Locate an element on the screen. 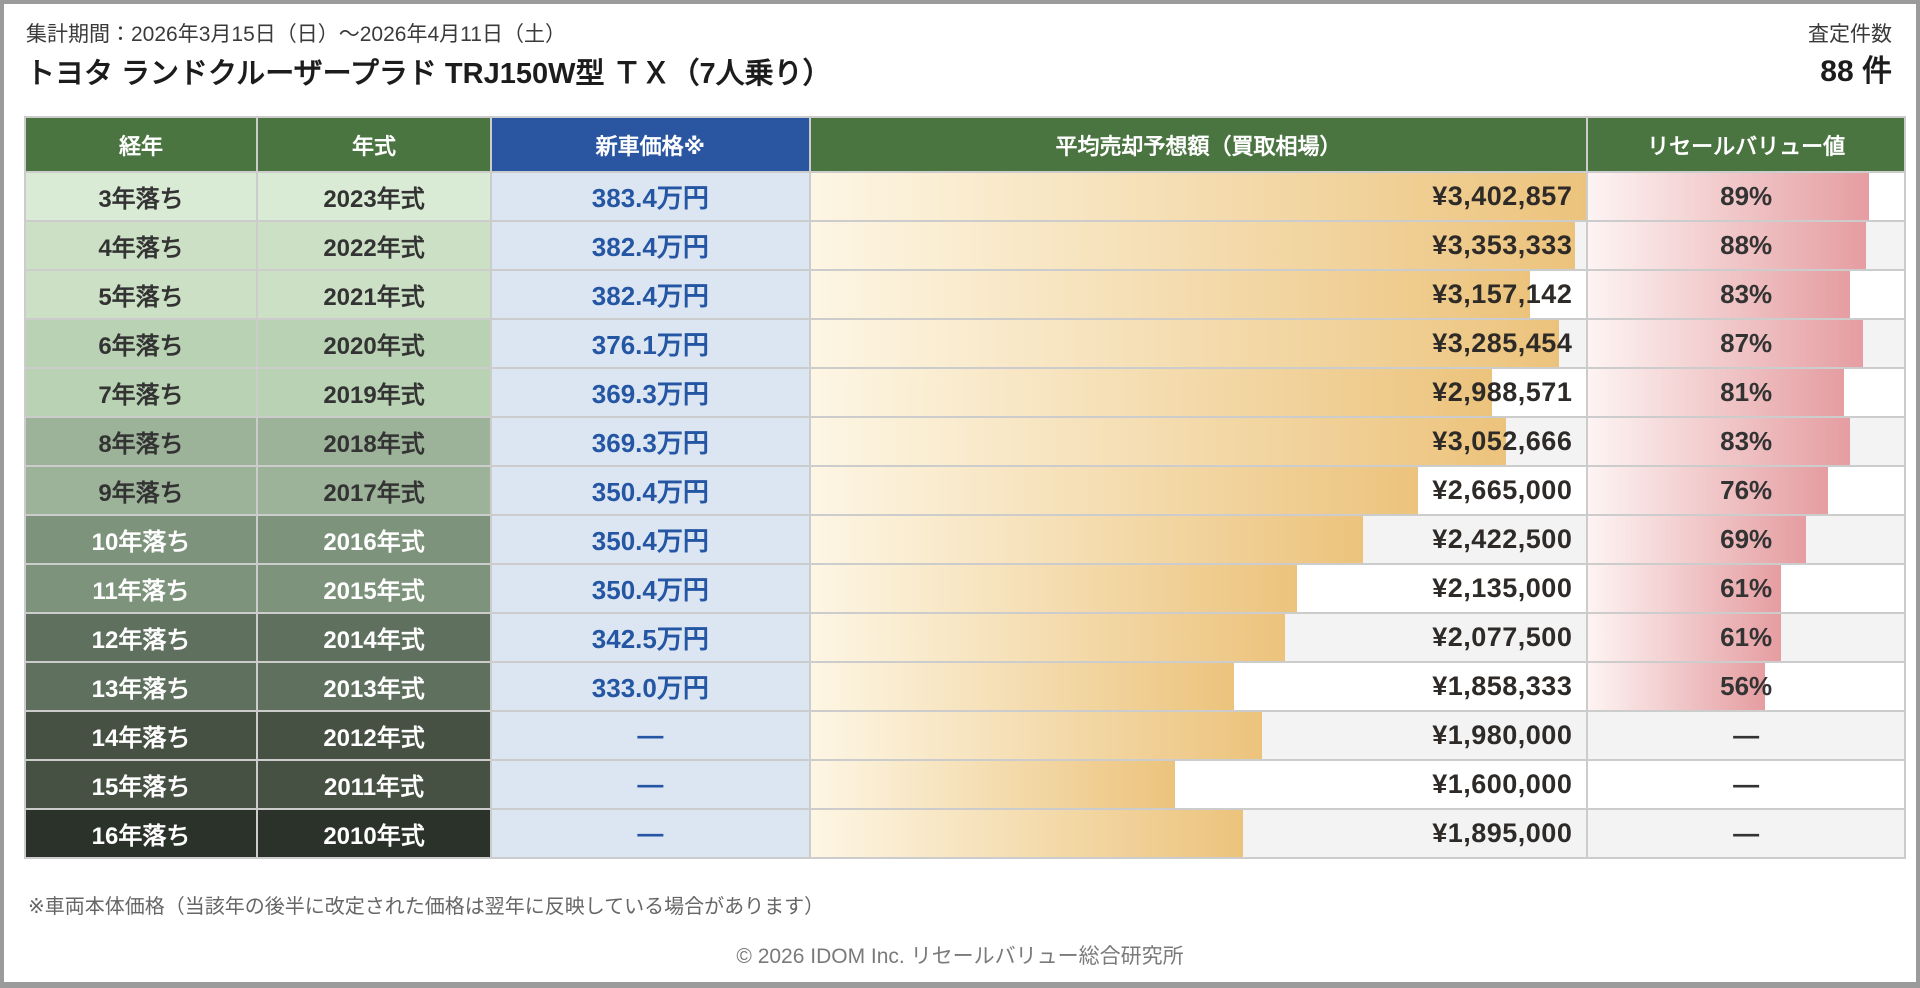  column-header-resale-value: リセールバリュー値 is located at coordinates (1746, 144).